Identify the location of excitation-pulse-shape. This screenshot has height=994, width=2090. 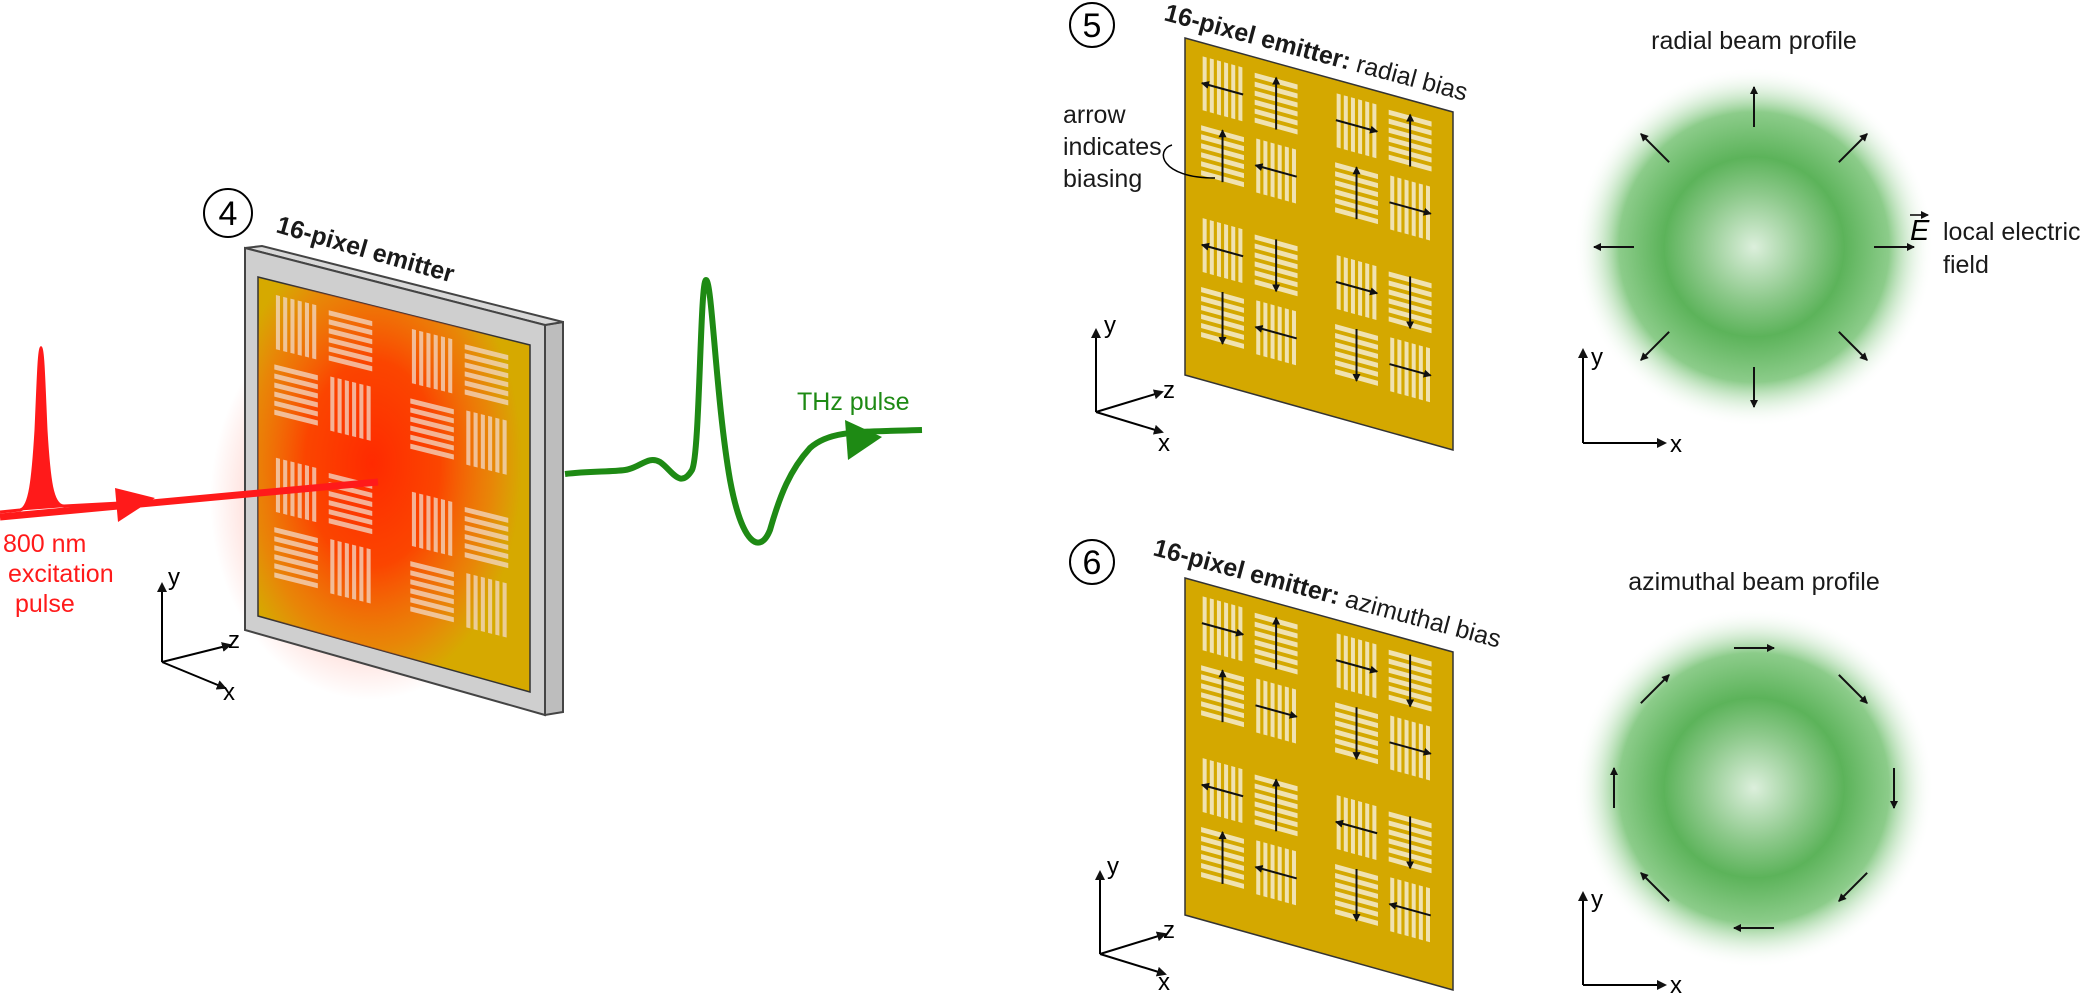
(60, 429).